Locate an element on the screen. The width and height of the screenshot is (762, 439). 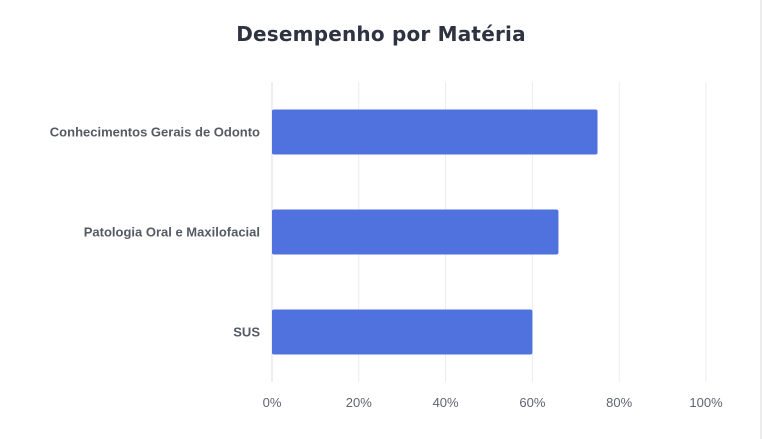
x-tick-label: 40% is located at coordinates (446, 402).